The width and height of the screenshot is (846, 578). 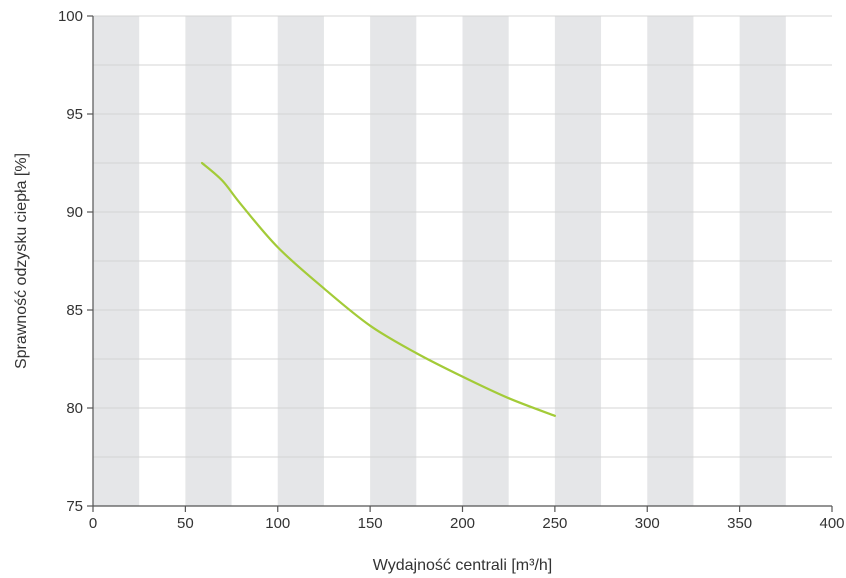 What do you see at coordinates (462, 523) in the screenshot?
I see `x-tick-label: 200` at bounding box center [462, 523].